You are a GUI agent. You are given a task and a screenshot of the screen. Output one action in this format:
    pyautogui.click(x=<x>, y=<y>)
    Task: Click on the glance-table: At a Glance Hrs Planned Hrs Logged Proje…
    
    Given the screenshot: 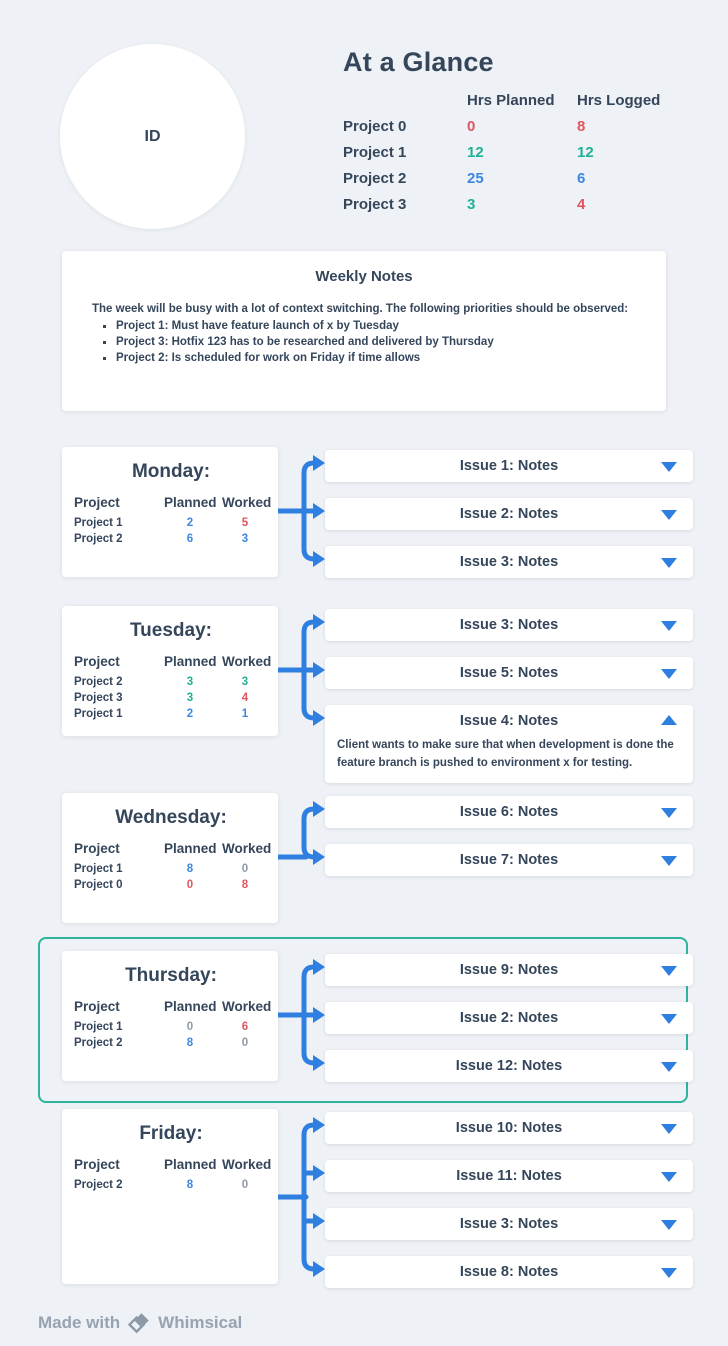 What is the action you would take?
    pyautogui.click(x=515, y=136)
    